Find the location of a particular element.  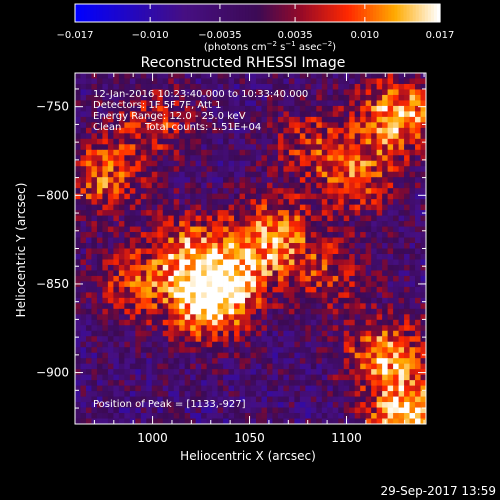

colorbar-segment is located at coordinates (274, 13).